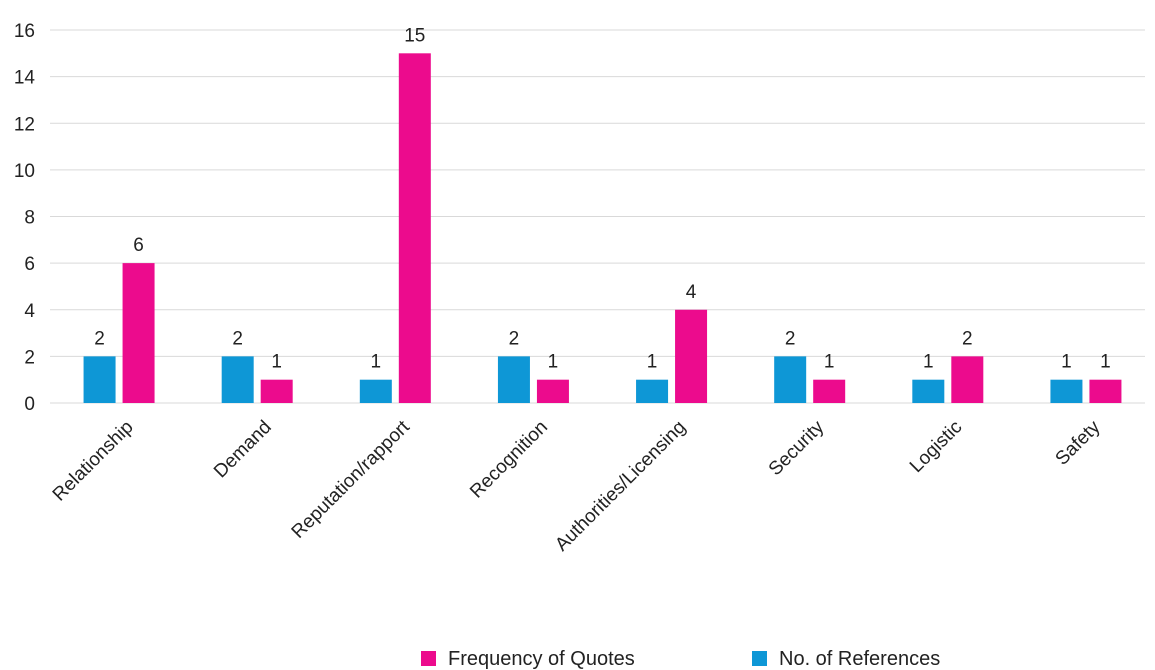  What do you see at coordinates (552, 391) in the screenshot?
I see `bar-recognition-frequency-of-quotes` at bounding box center [552, 391].